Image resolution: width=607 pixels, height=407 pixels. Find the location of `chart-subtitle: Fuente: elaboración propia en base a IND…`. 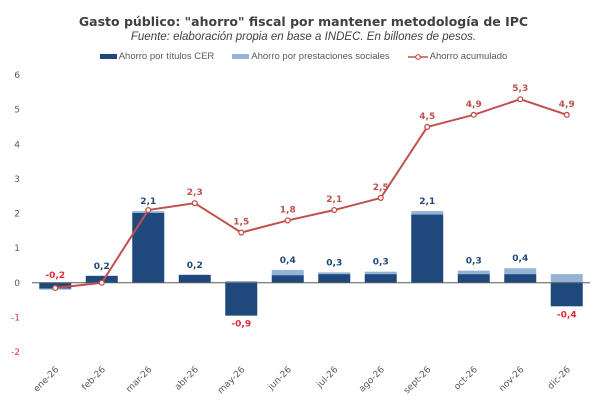

chart-subtitle: Fuente: elaboración propia en base a IND… is located at coordinates (303, 37).